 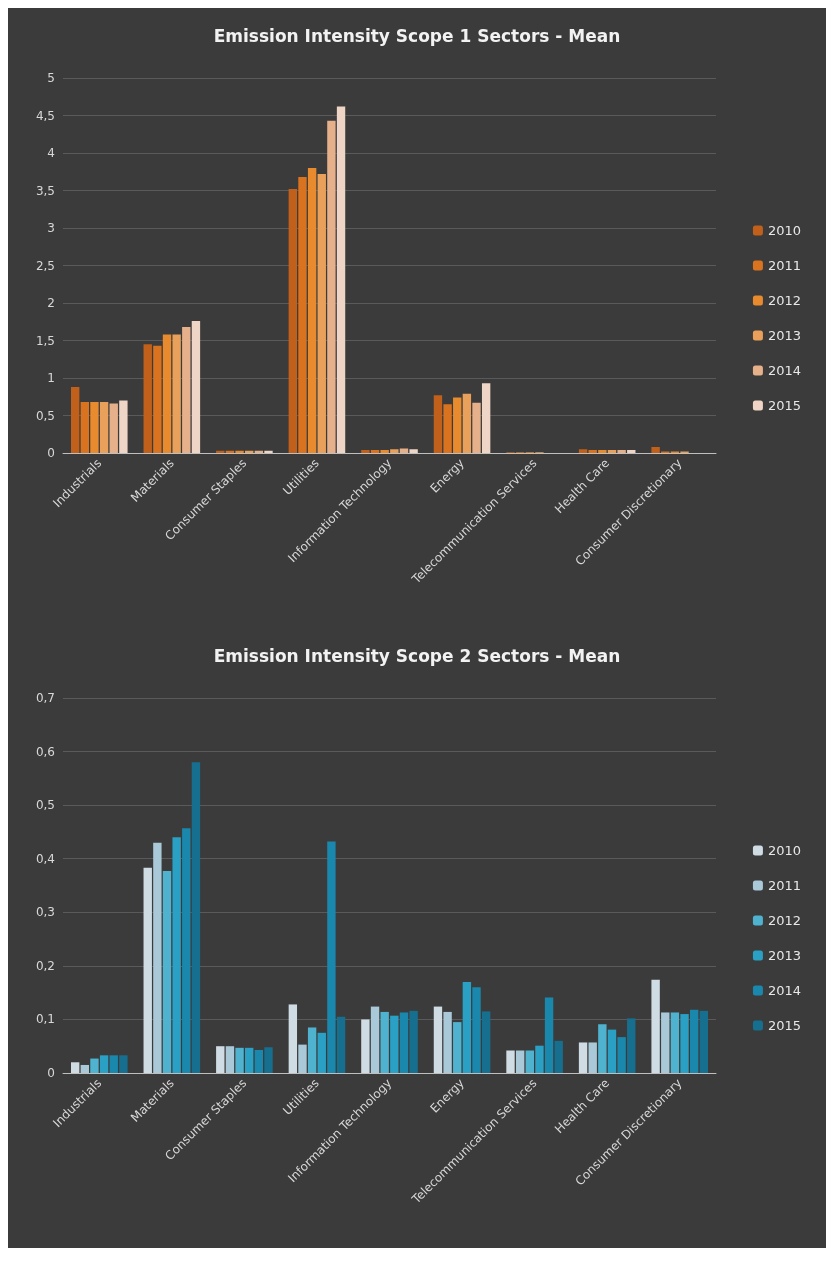 I want to click on y-tick-label: 1,5, so click(x=45, y=340).